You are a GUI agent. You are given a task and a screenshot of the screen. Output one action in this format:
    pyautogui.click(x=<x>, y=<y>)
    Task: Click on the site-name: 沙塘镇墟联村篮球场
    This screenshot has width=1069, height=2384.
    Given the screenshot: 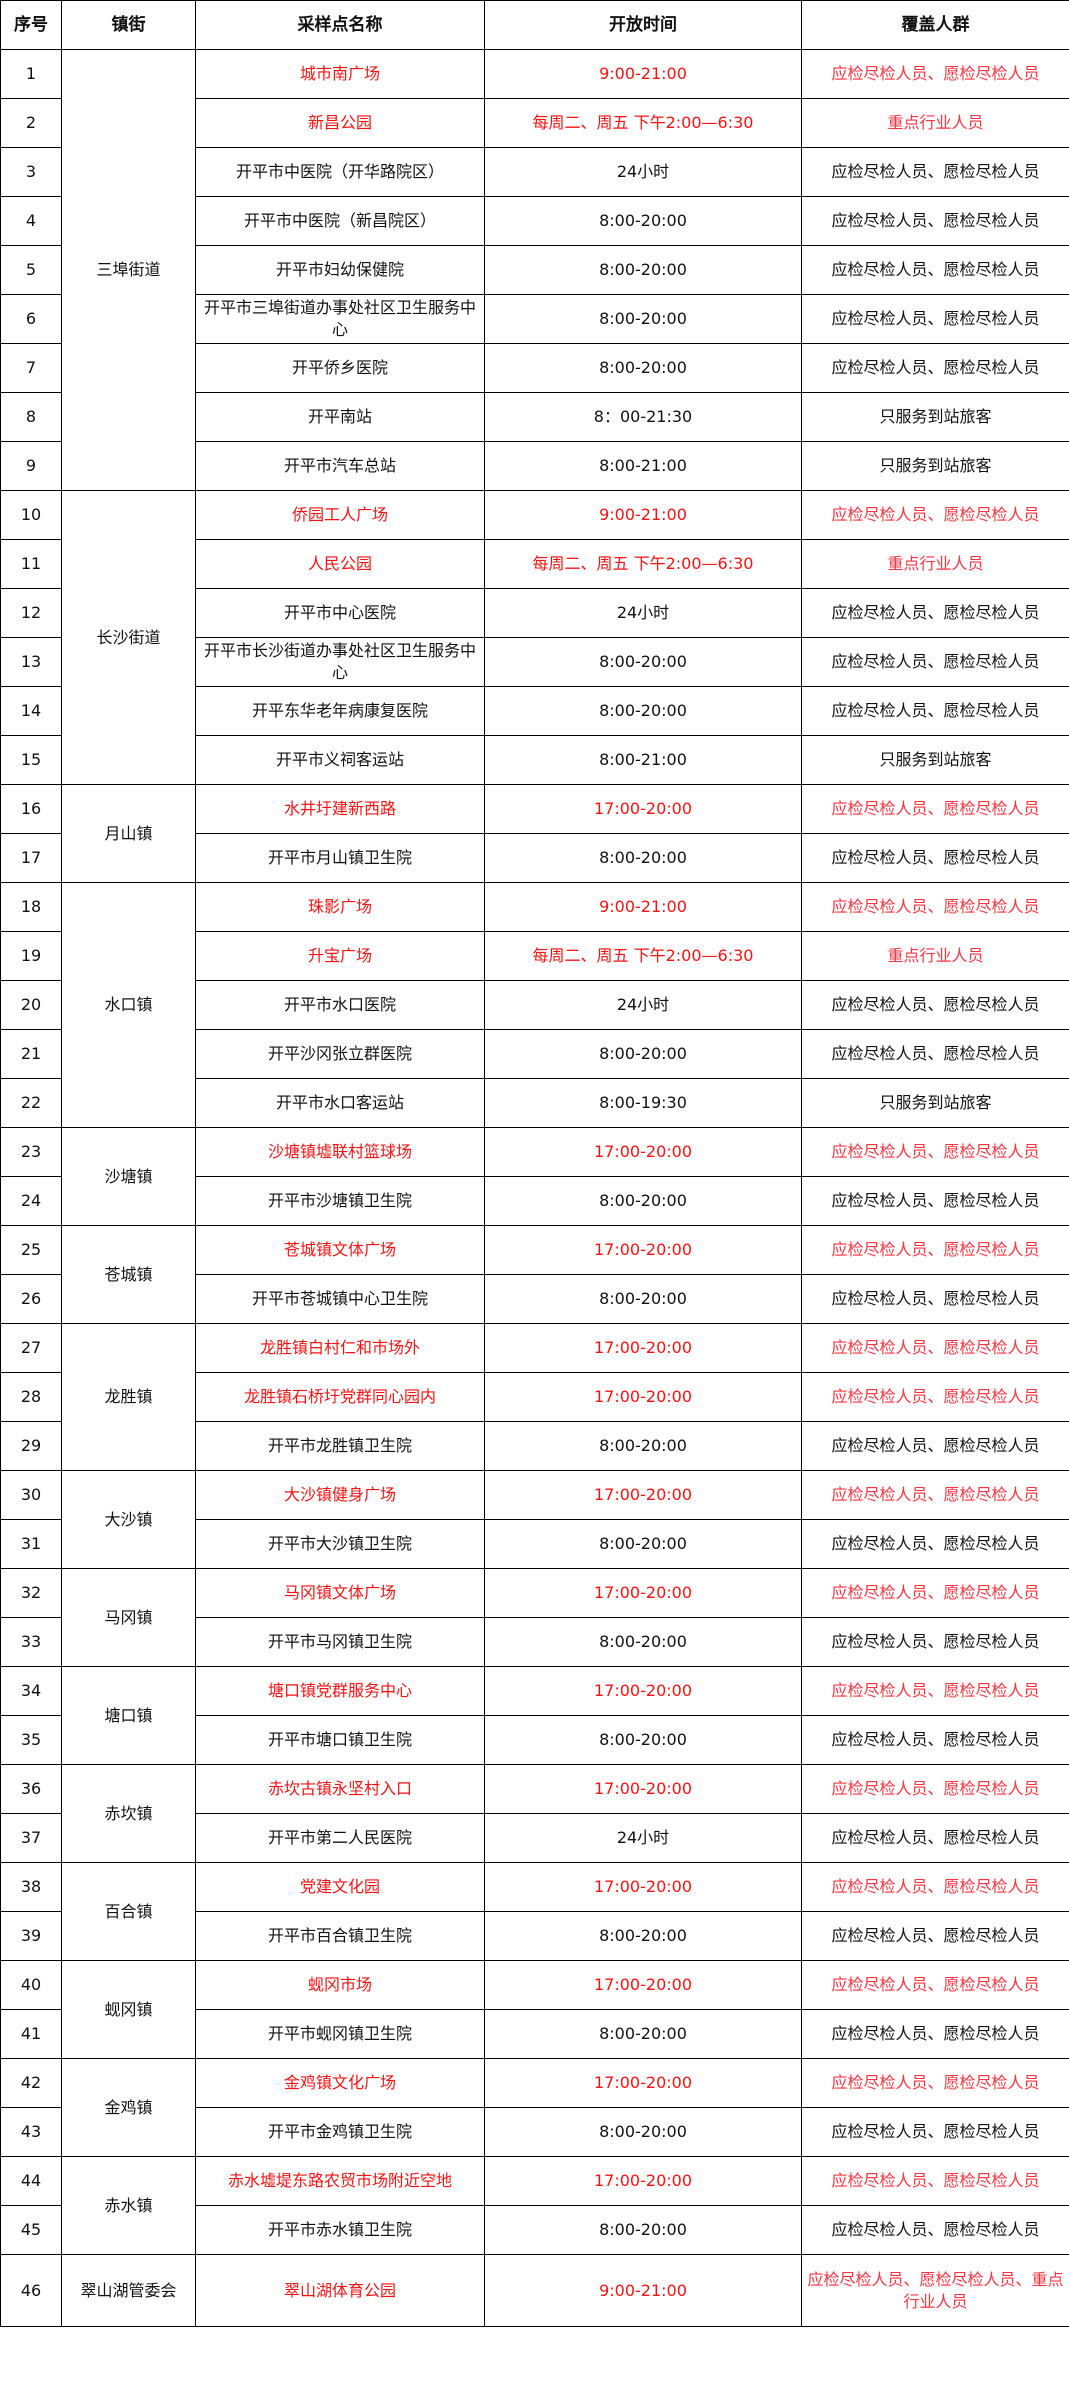 What is the action you would take?
    pyautogui.click(x=340, y=1152)
    